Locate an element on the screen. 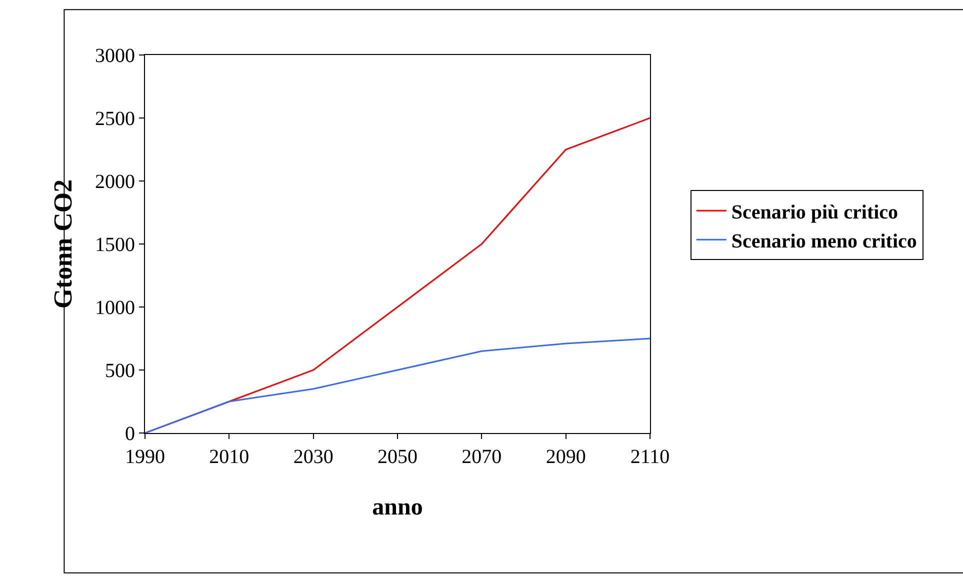 The height and width of the screenshot is (577, 963). x-tick-label: 2070 is located at coordinates (482, 457).